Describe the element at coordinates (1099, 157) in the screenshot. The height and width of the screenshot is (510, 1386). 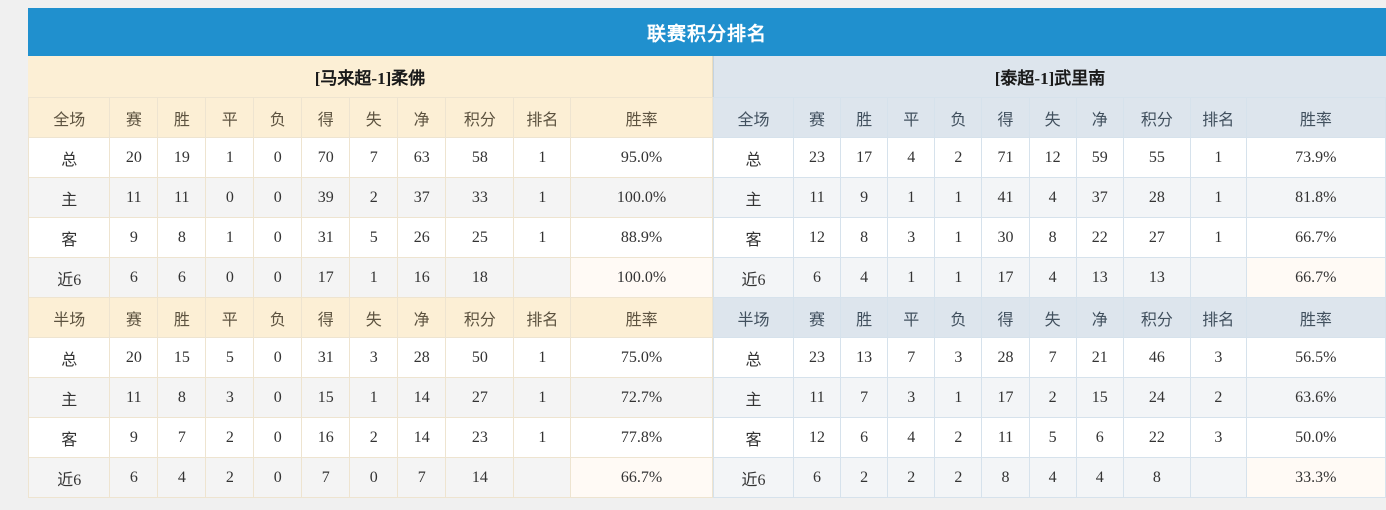
I see `cell-goal-diff: 59` at that location.